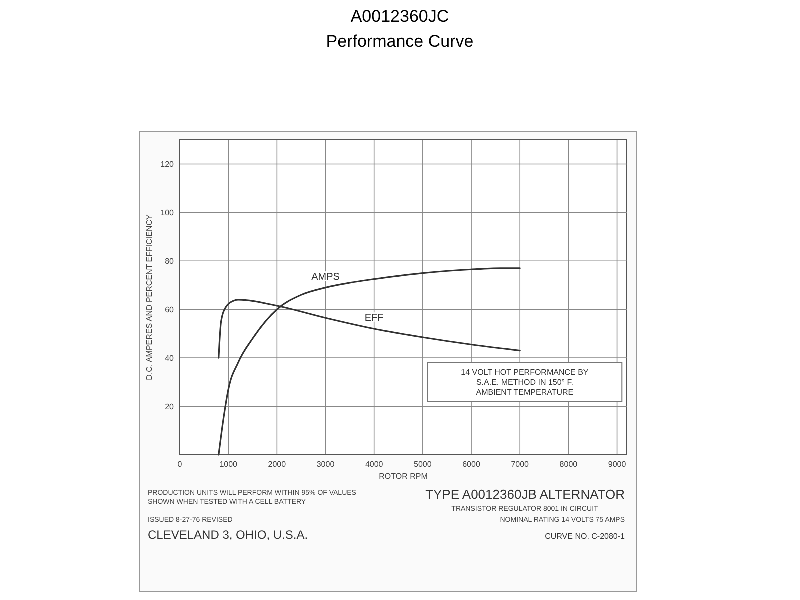  Describe the element at coordinates (277, 464) in the screenshot. I see `x-tick-label: 2000` at that location.